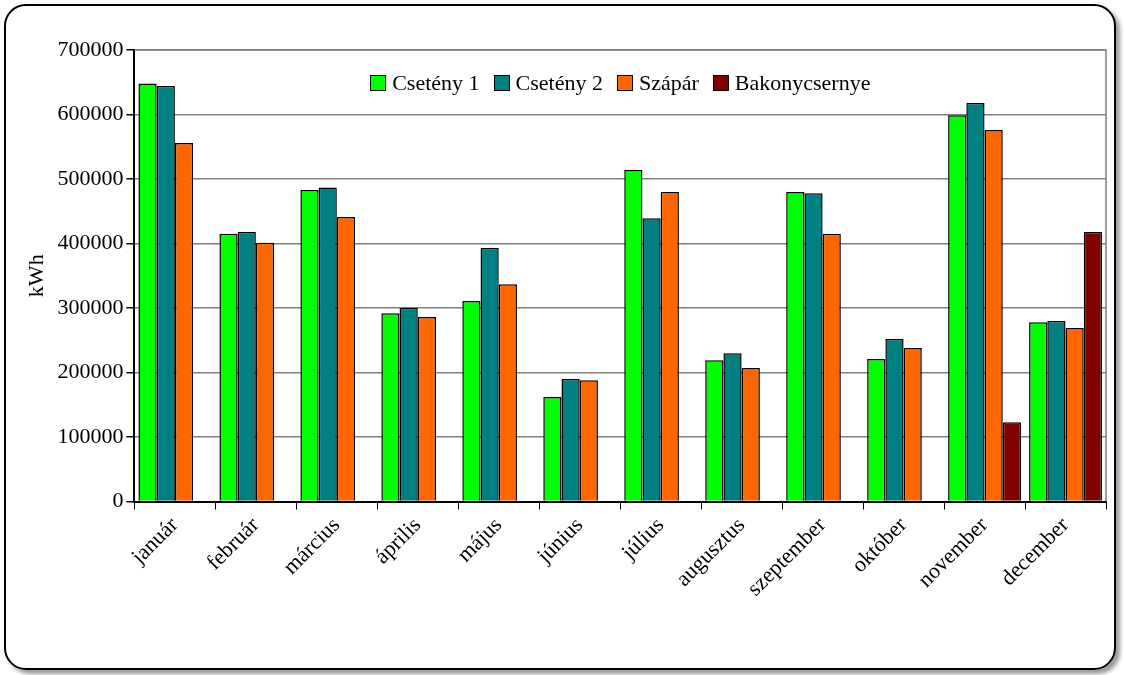 The width and height of the screenshot is (1124, 675). I want to click on y-tick-label: 500000, so click(90, 177).